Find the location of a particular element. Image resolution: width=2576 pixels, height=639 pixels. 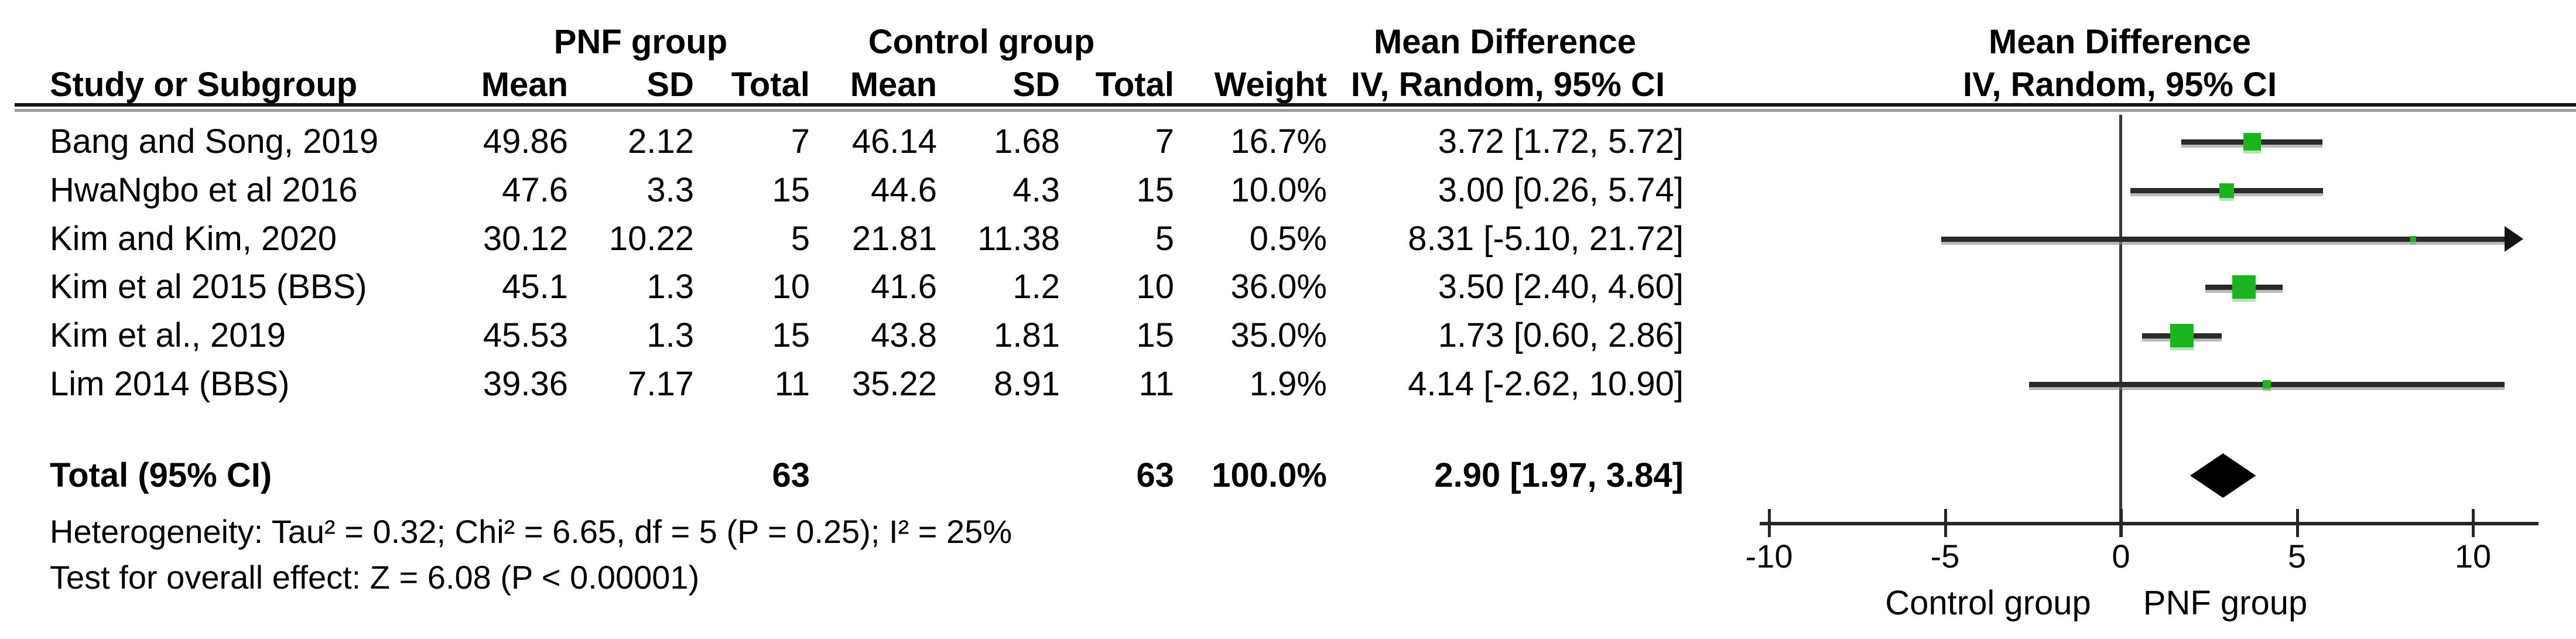

study-name: Kim et al., 2019 is located at coordinates (168, 335).